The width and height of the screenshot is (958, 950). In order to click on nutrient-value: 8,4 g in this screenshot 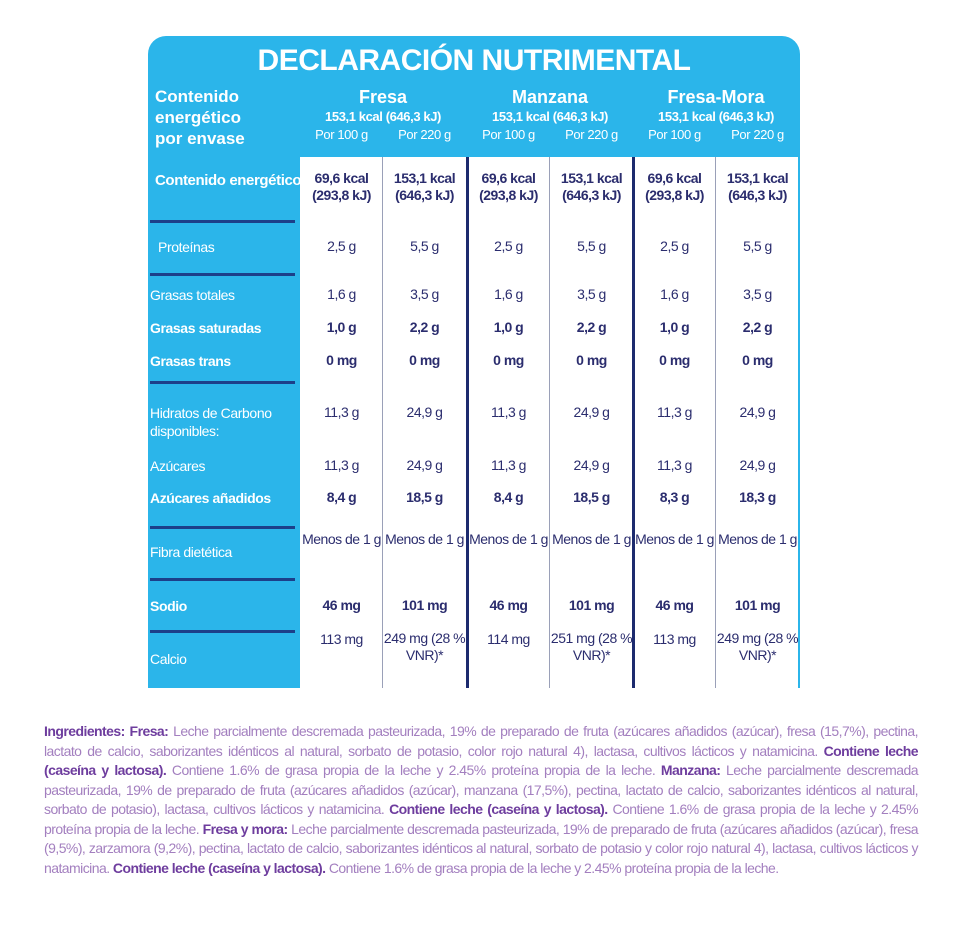, I will do `click(341, 497)`.